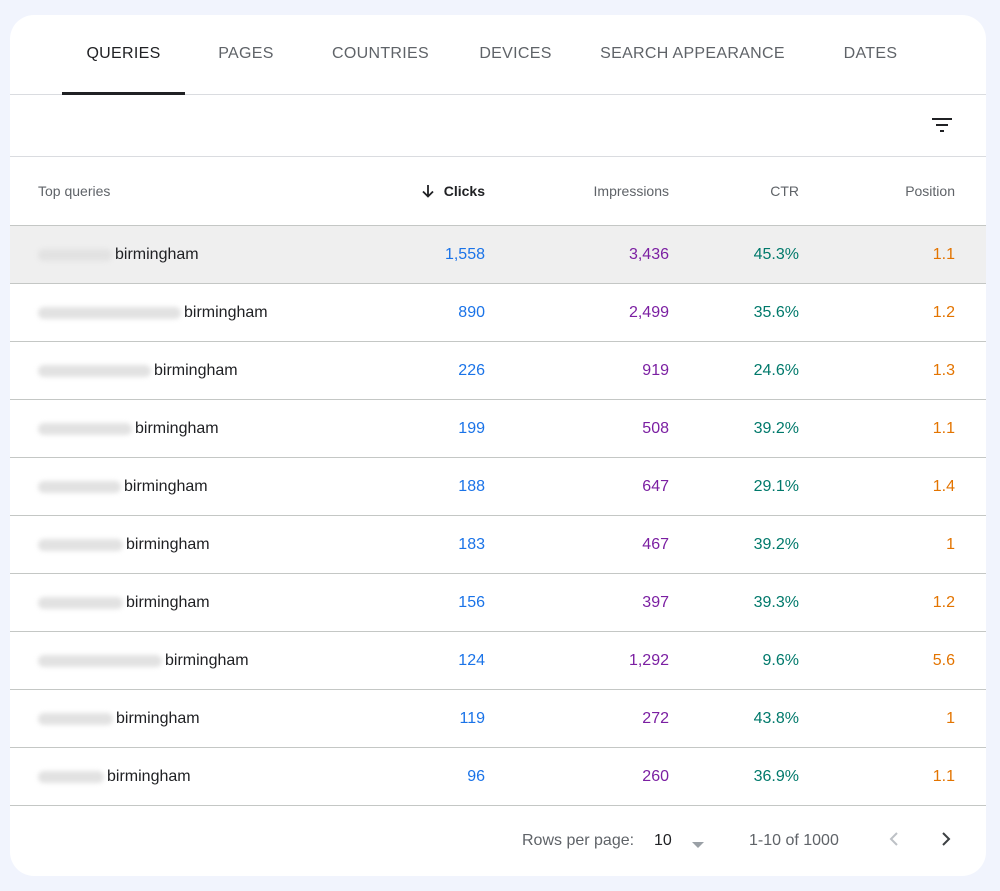 The height and width of the screenshot is (891, 1000). I want to click on arrow-down-icon, so click(428, 191).